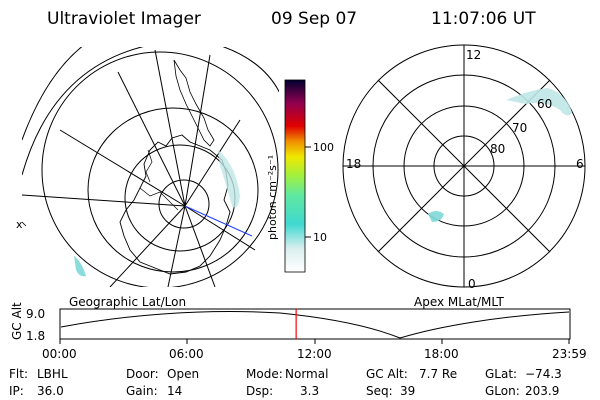 The image size is (600, 400). Describe the element at coordinates (569, 354) in the screenshot. I see `xtick-2359: 23:59` at that location.